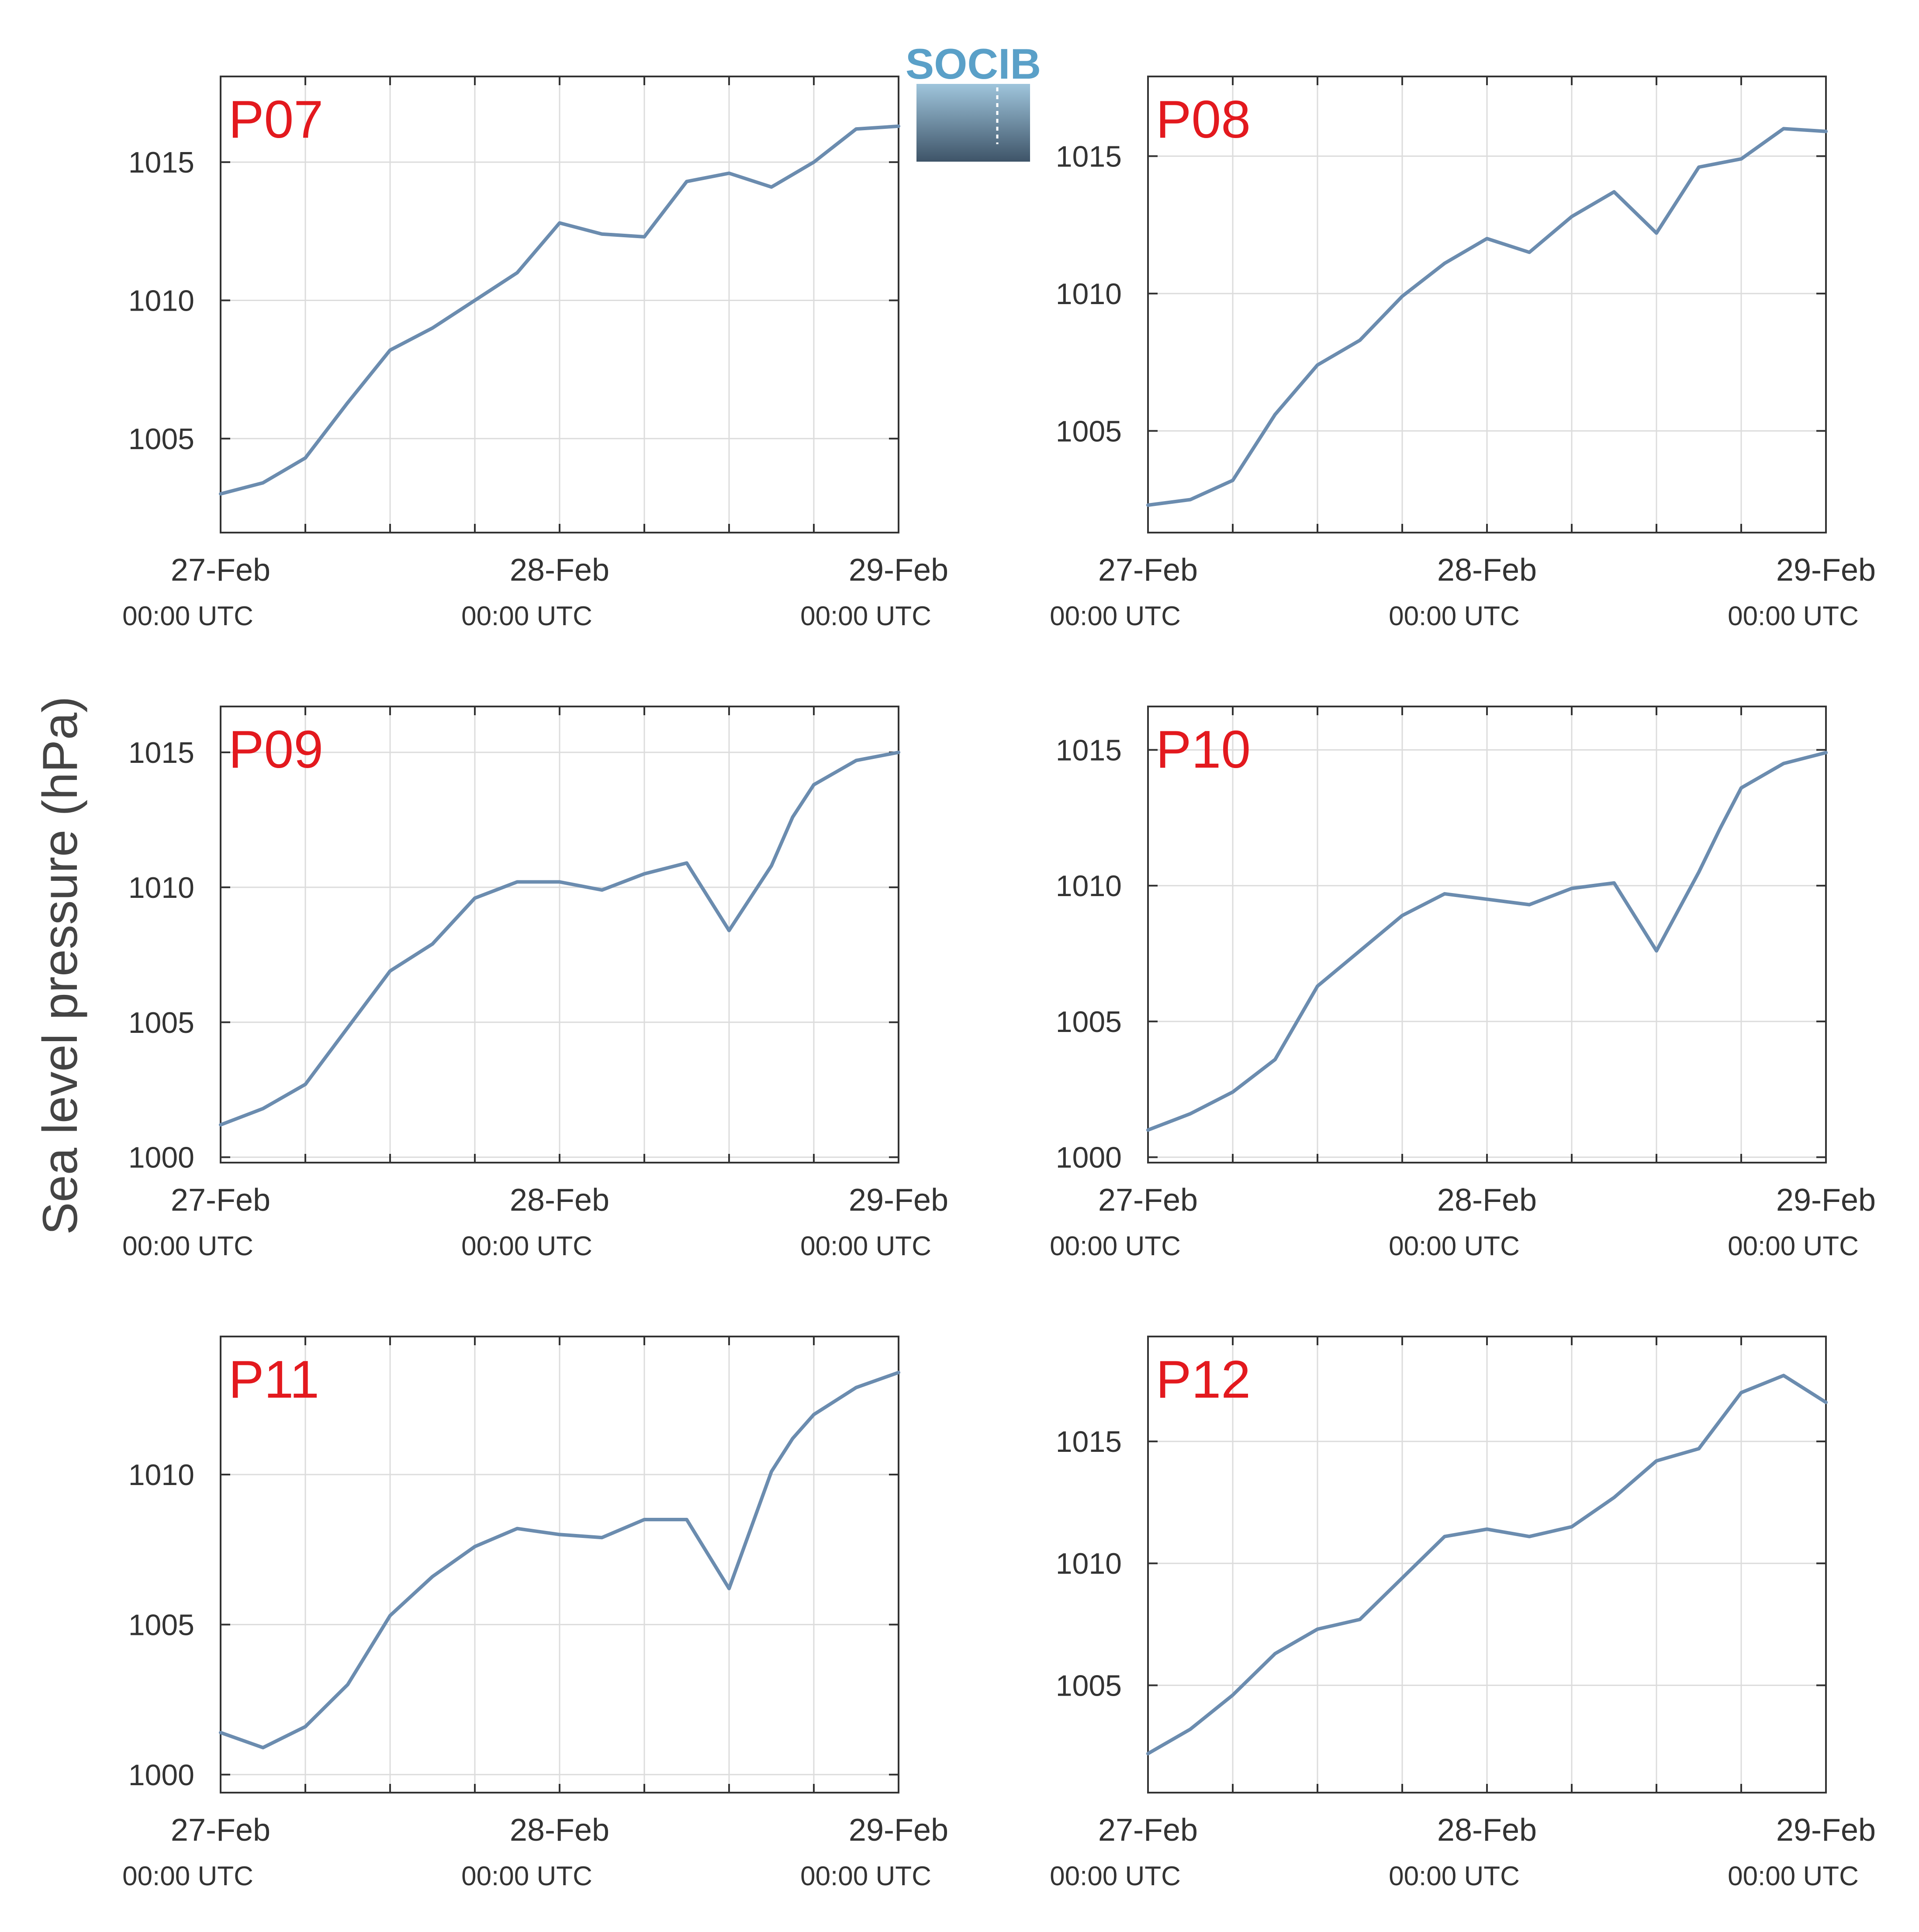 The width and height of the screenshot is (1919, 1932). What do you see at coordinates (559, 310) in the screenshot?
I see `series-line-p07` at bounding box center [559, 310].